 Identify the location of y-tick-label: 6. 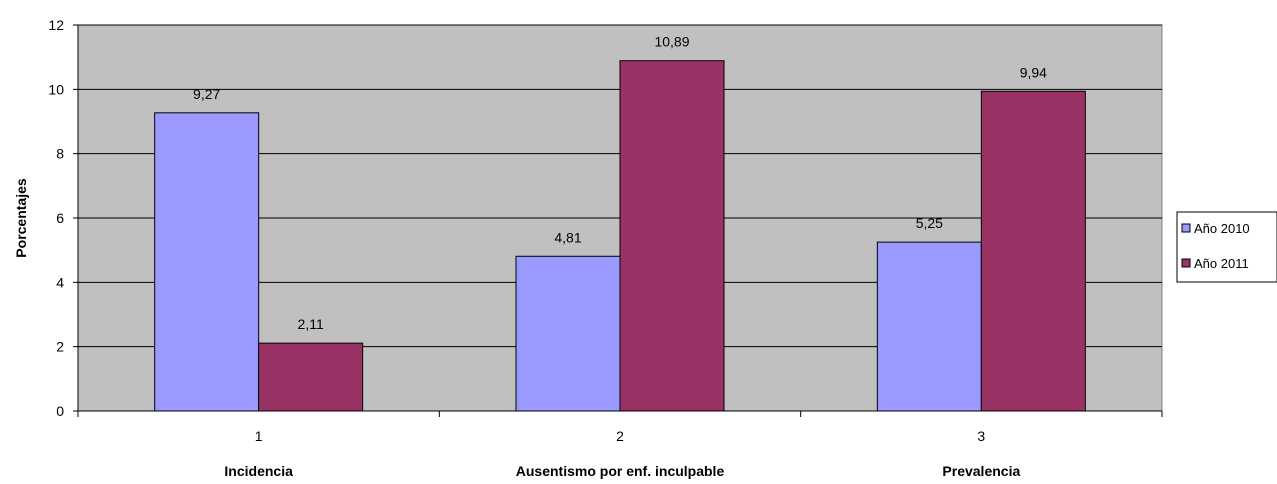
(60, 218).